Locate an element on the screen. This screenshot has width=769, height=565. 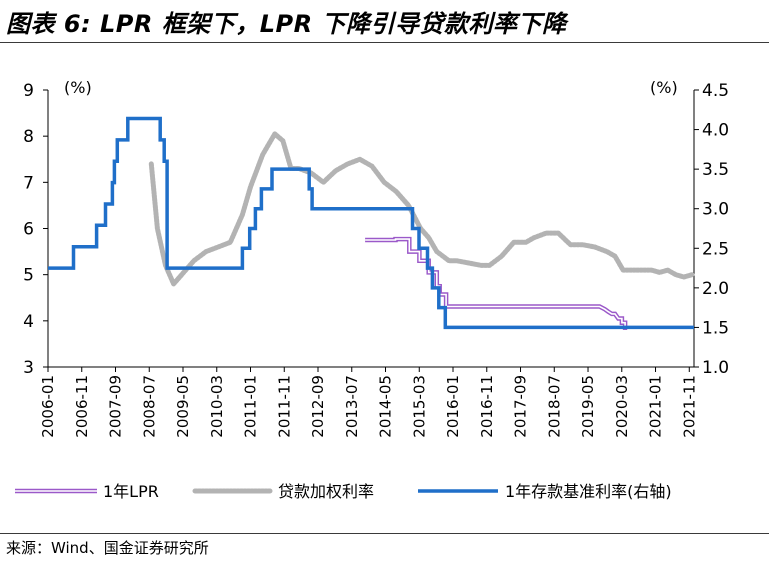
x-tick-label: 2008-07 is located at coordinates (149, 406).